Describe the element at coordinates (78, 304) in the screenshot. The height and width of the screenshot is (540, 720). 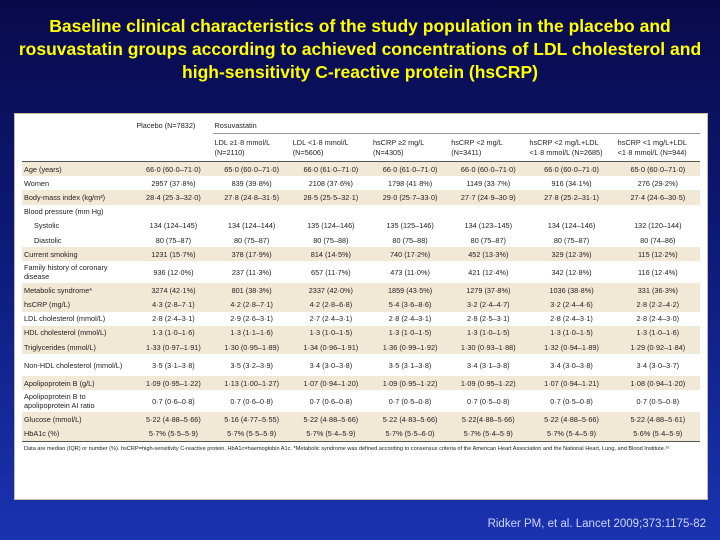
I see `row-label: hsCRP (mg/L)` at that location.